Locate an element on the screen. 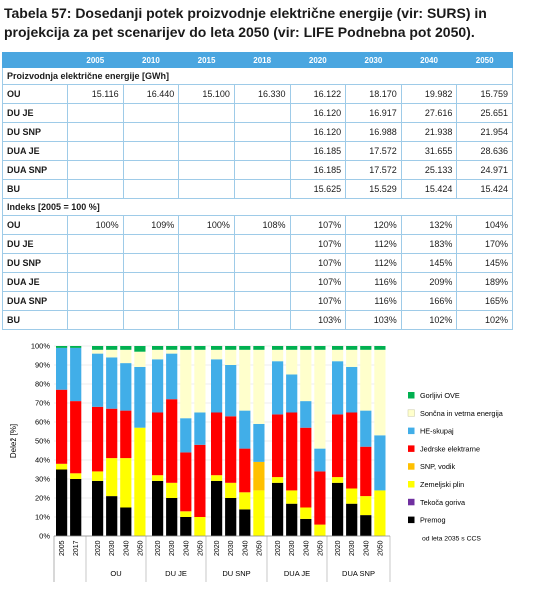 The height and width of the screenshot is (592, 550). column-header: 2030 is located at coordinates (373, 60).